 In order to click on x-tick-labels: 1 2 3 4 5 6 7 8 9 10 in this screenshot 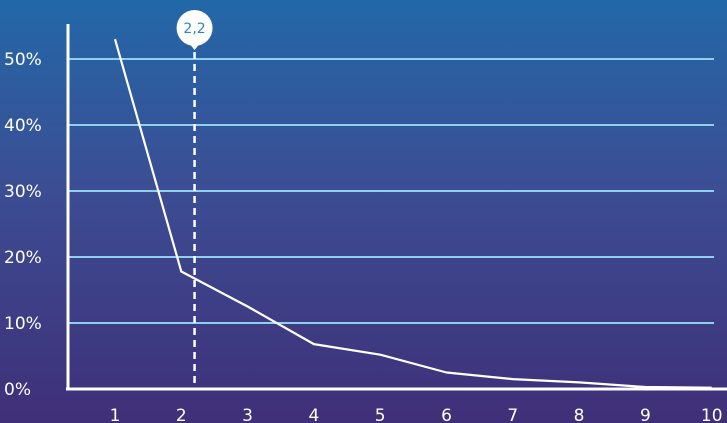, I will do `click(416, 414)`.